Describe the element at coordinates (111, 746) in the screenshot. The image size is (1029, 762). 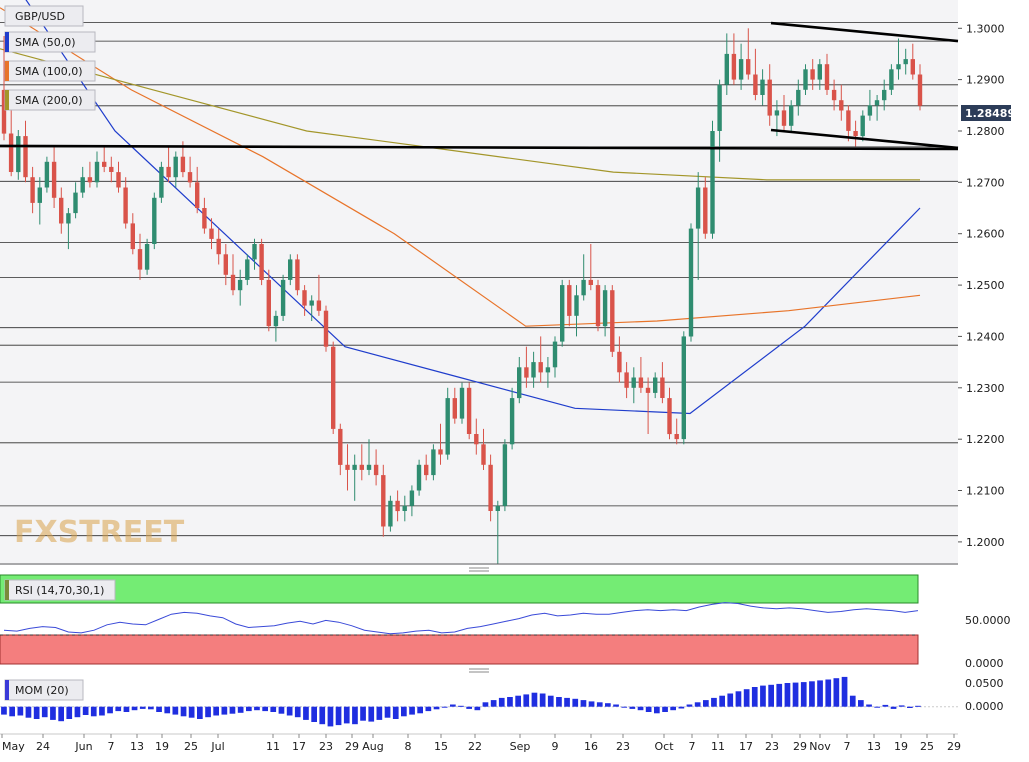
I see `date-label-3: 7` at that location.